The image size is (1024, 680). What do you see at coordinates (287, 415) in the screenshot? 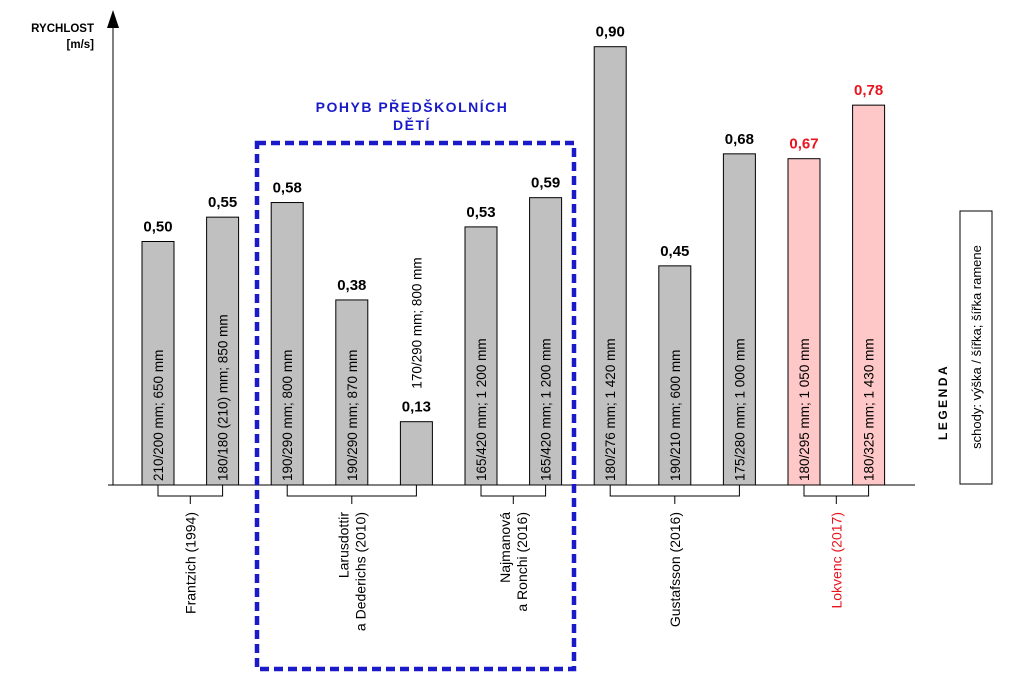
I see `bar-inner-label: 190/290 mm; 800 mm` at bounding box center [287, 415].